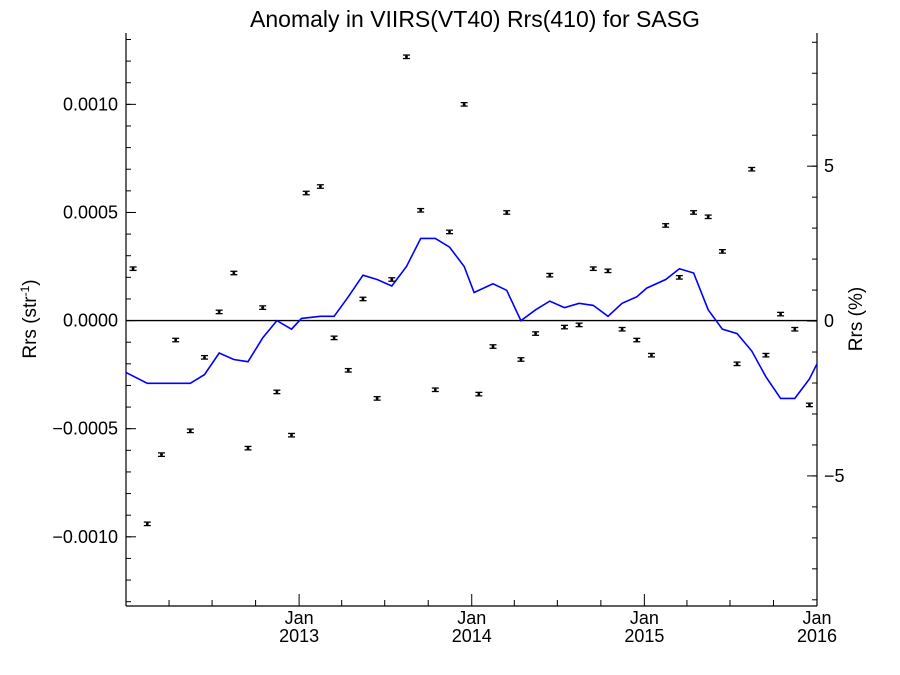 The height and width of the screenshot is (675, 900). I want to click on left-y-tick-label: −0.0010, so click(85, 537).